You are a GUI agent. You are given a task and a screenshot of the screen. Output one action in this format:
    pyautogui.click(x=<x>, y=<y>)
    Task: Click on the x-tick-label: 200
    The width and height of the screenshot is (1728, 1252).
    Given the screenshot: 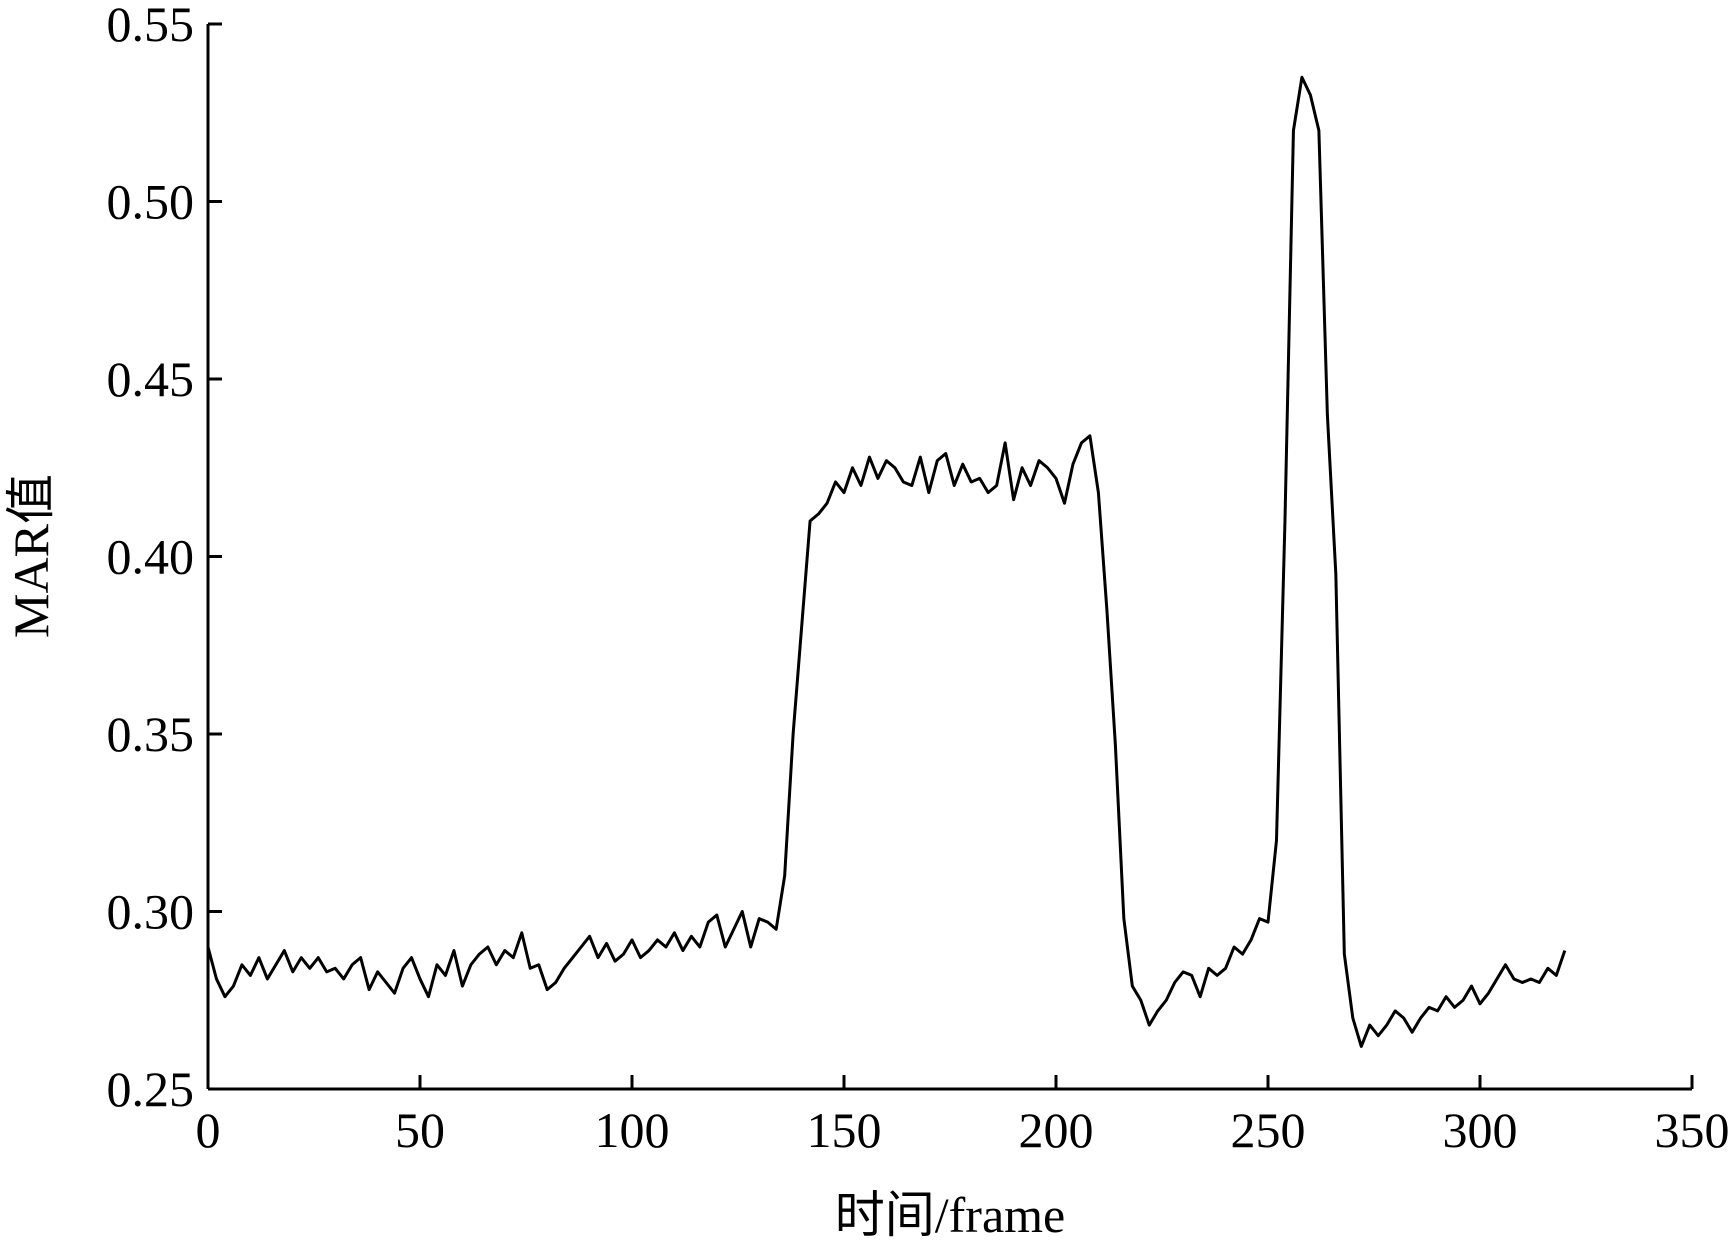 What is the action you would take?
    pyautogui.click(x=1056, y=1130)
    